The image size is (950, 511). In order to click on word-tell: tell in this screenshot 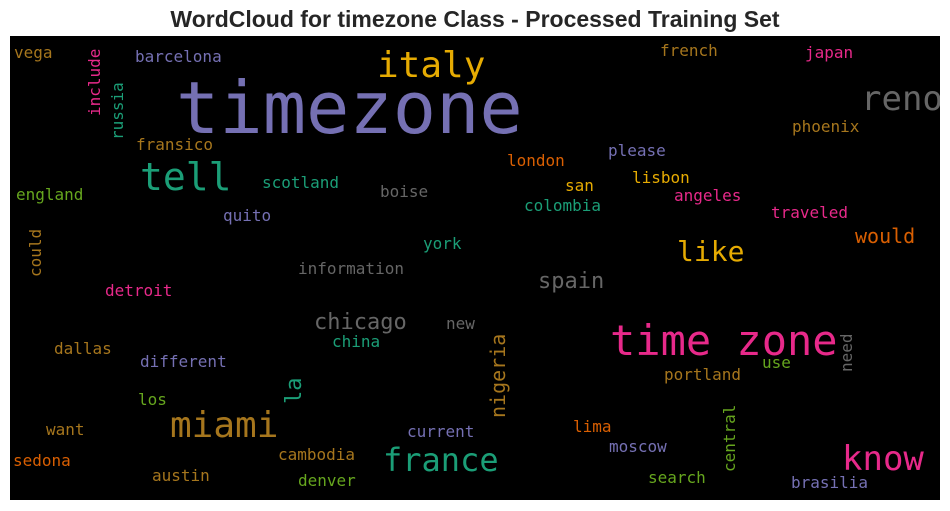, I will do `click(186, 177)`.